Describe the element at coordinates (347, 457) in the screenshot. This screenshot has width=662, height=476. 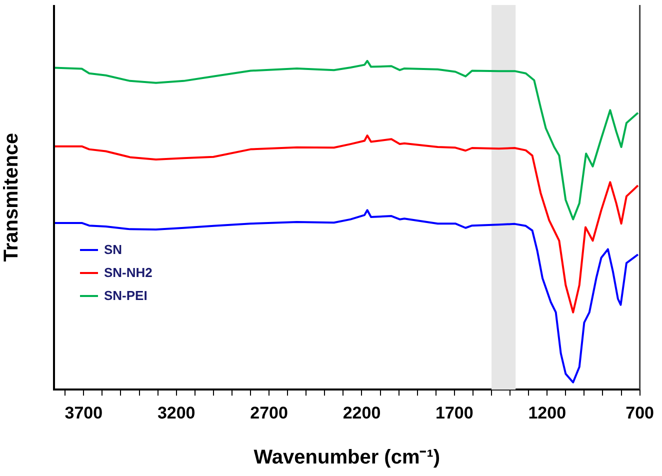
I see `x-axis-title: Wavenumber (cm⁻¹)` at that location.